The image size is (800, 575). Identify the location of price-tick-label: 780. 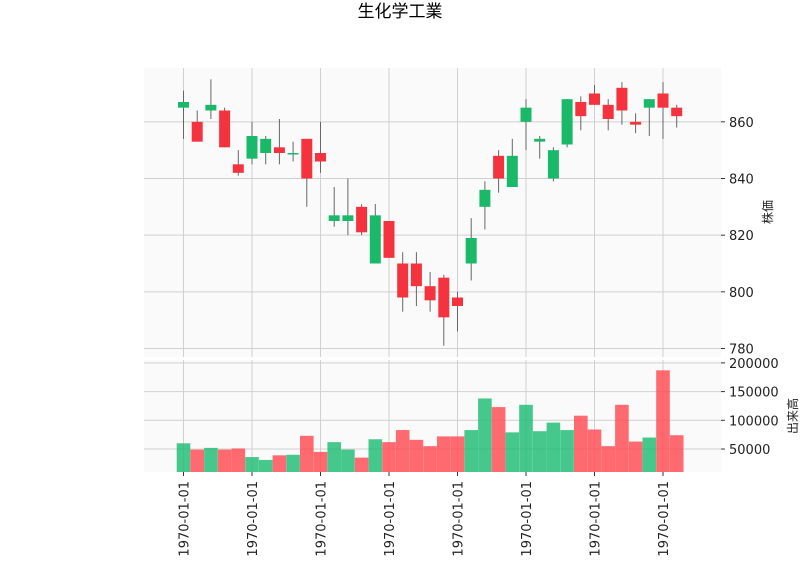
(741, 350).